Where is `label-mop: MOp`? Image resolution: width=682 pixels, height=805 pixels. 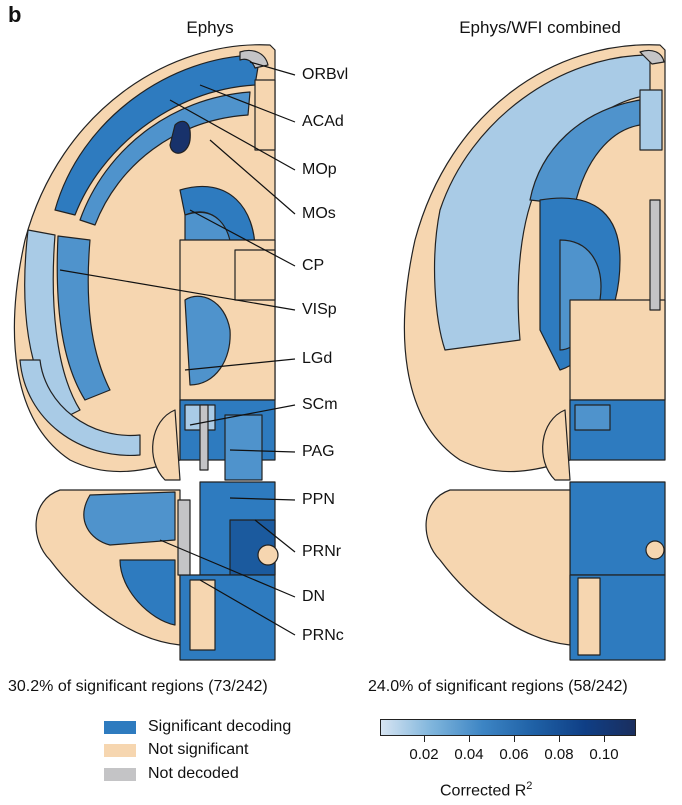 label-mop: MOp is located at coordinates (319, 170).